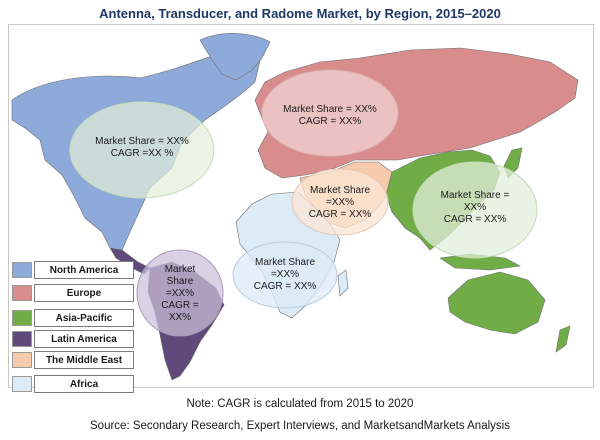 The height and width of the screenshot is (440, 600). I want to click on bubble-north-america, so click(142, 150).